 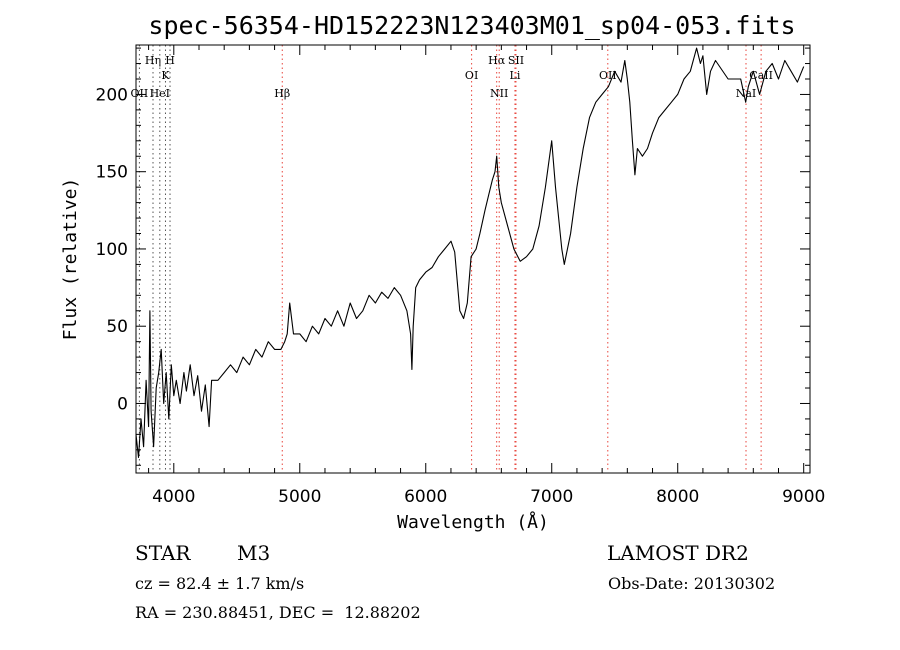 What do you see at coordinates (278, 612) in the screenshot?
I see `sky-coordinates: RA = 230.88451, DEC = 12.88202` at bounding box center [278, 612].